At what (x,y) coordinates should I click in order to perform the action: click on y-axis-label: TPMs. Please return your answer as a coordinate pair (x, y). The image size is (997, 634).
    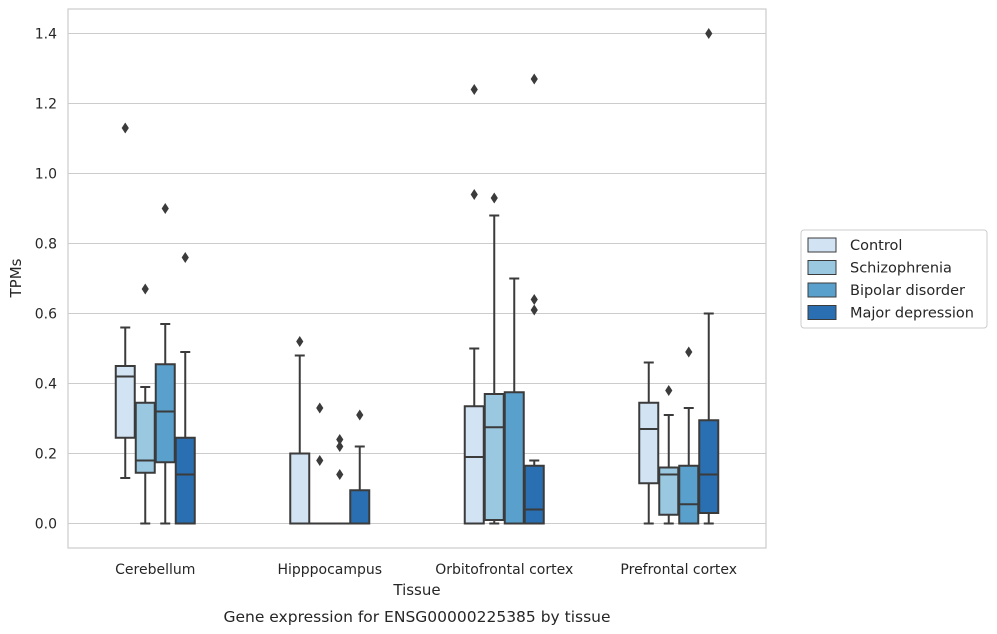
    Looking at the image, I should click on (16, 278).